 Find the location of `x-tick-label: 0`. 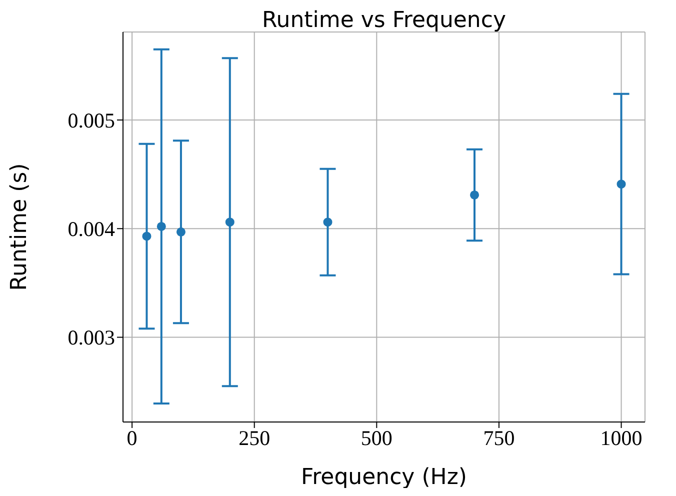

x-tick-label: 0 is located at coordinates (132, 438).